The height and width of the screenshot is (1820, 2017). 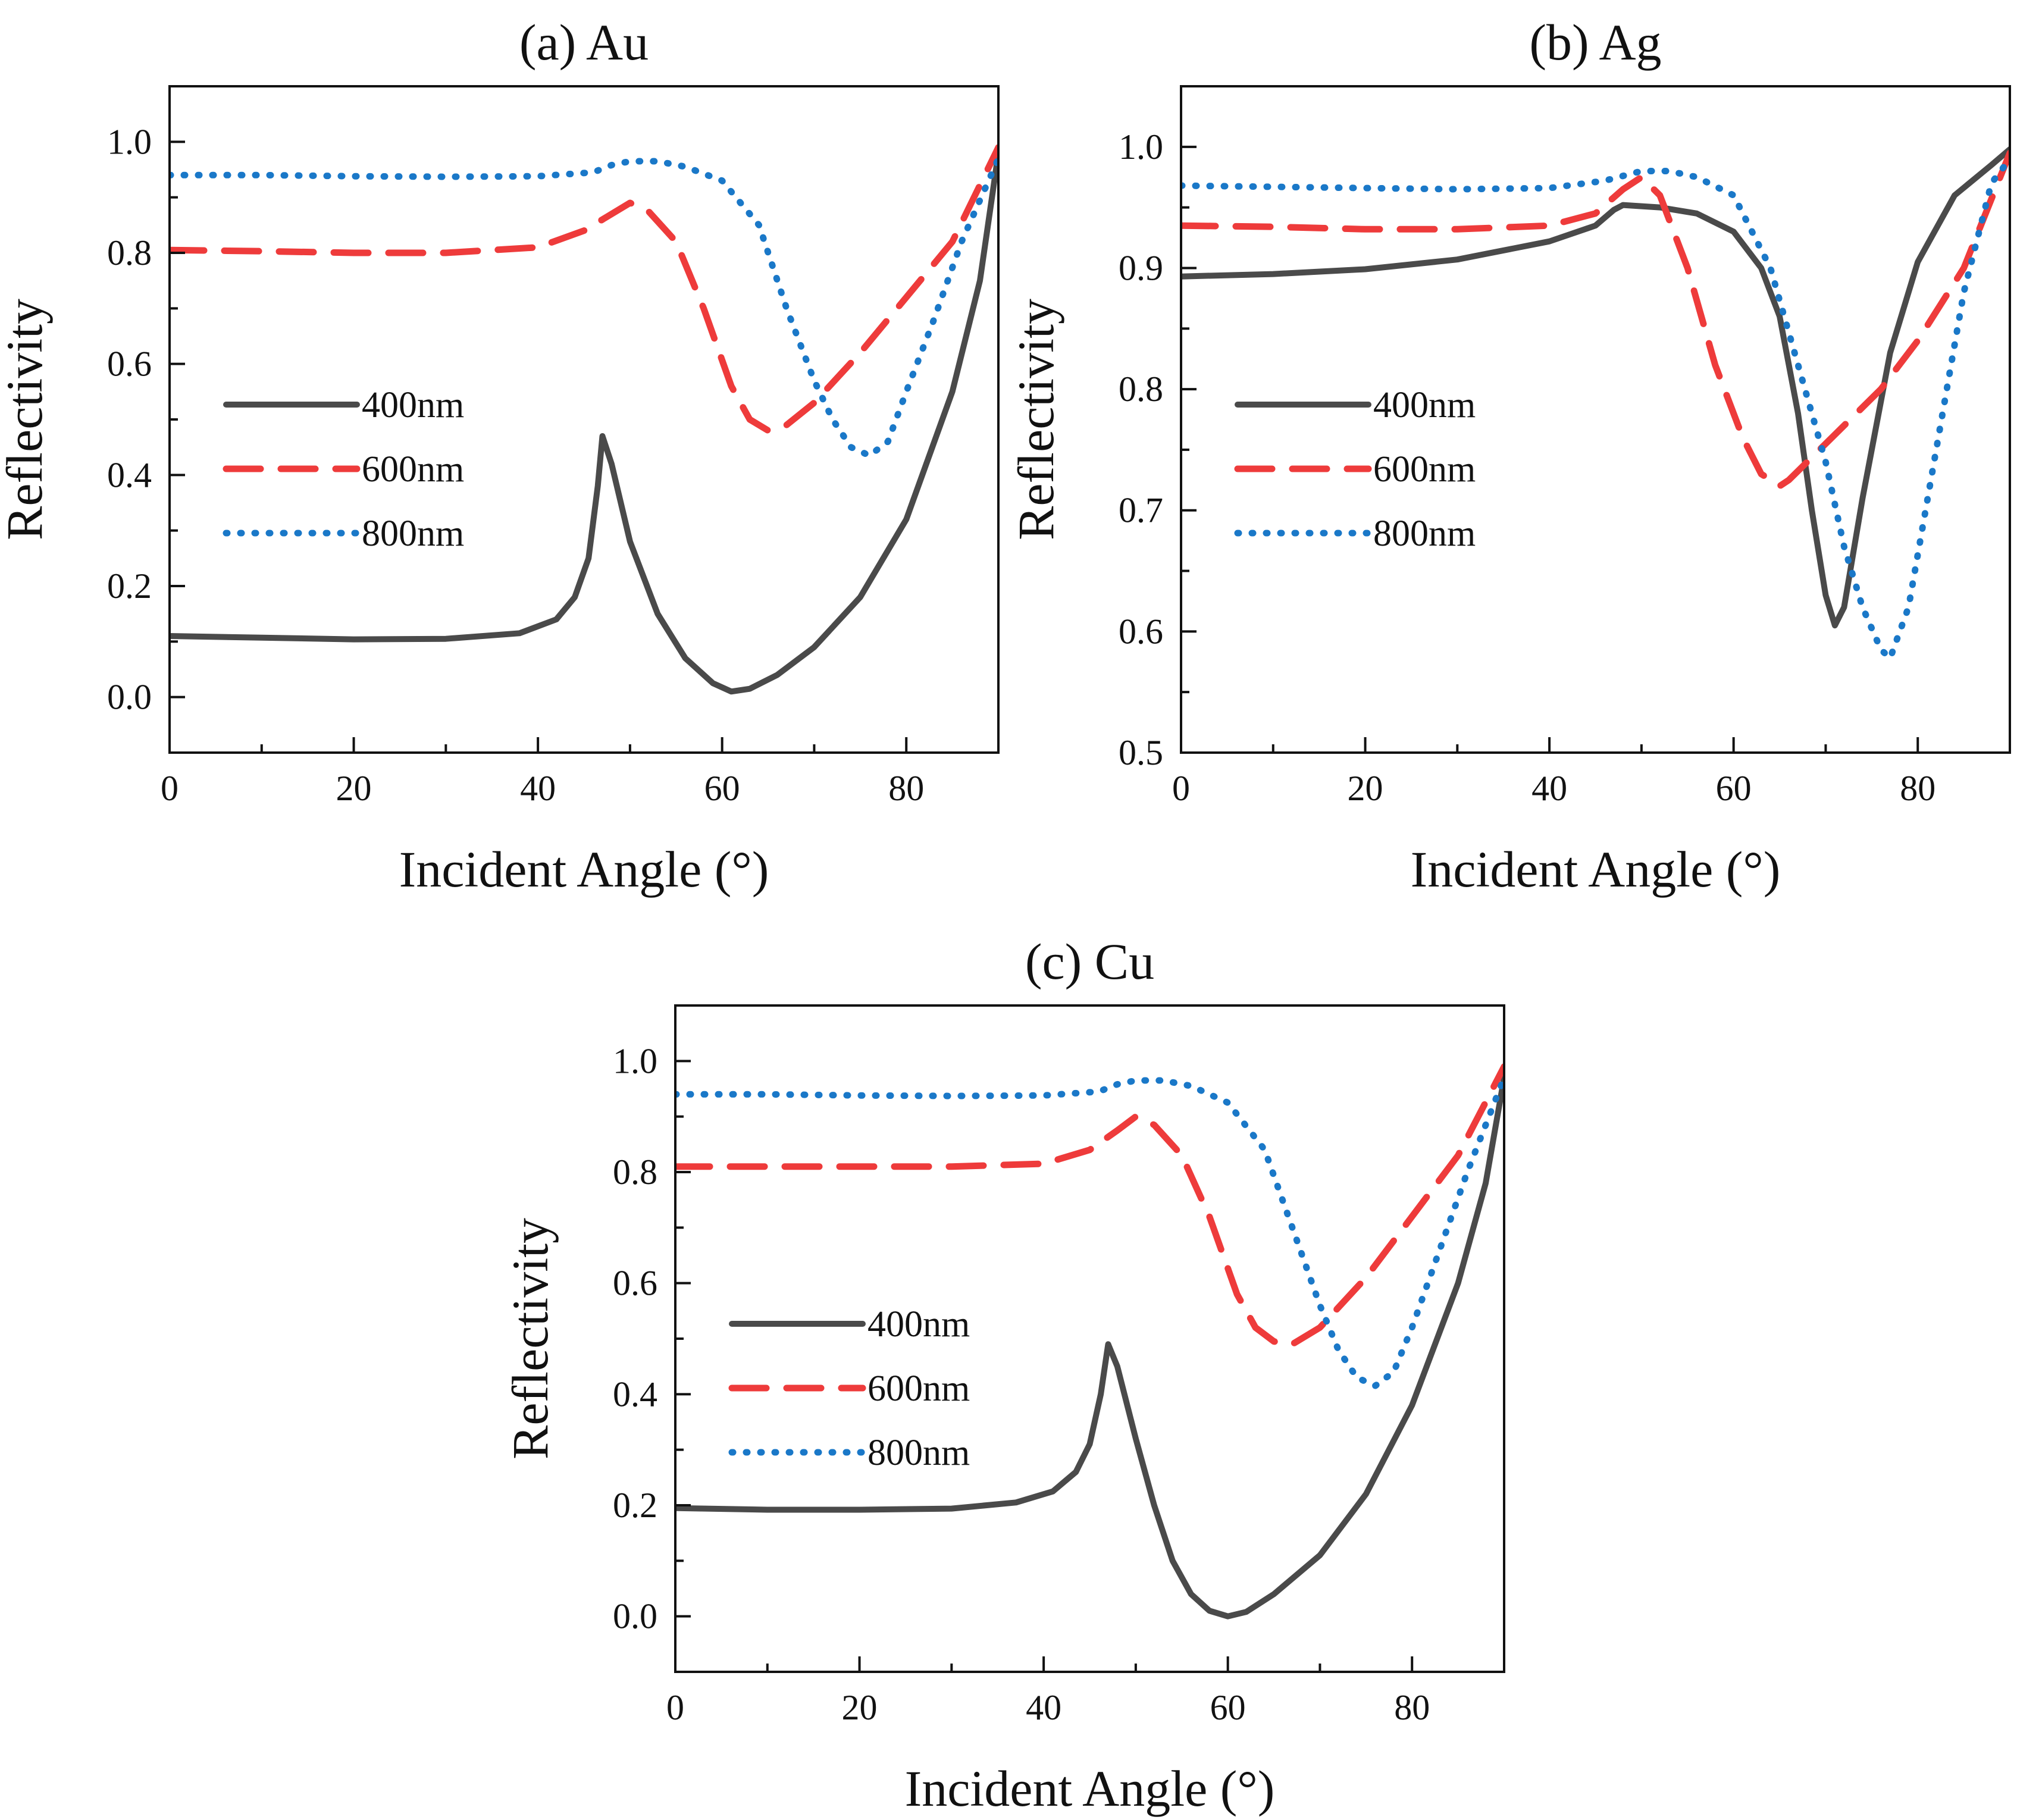 I want to click on chart-3-ylabel: Reflectivity, so click(x=530, y=1338).